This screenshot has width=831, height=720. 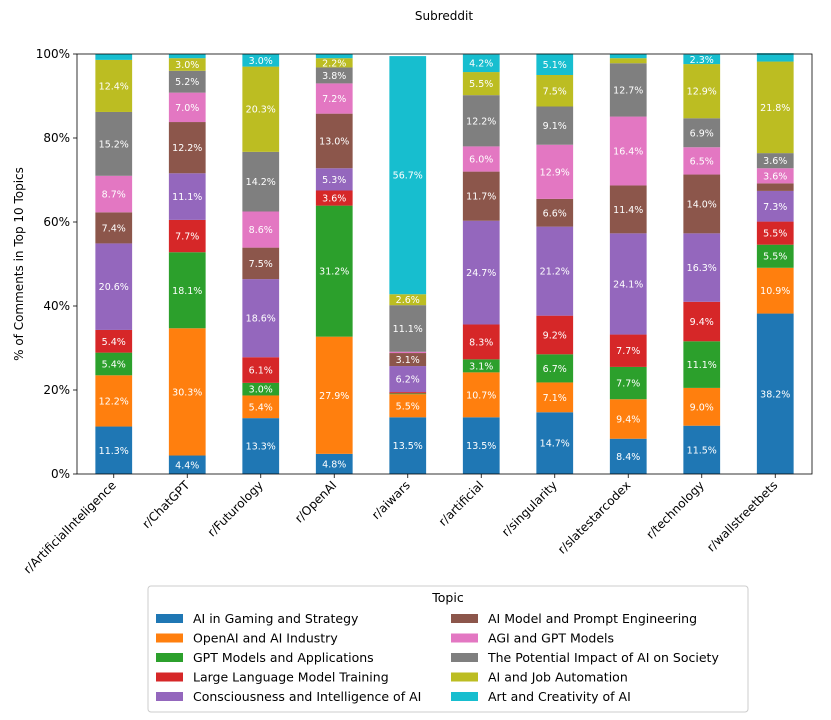 What do you see at coordinates (114, 144) in the screenshot?
I see `data-label: 15.2%` at bounding box center [114, 144].